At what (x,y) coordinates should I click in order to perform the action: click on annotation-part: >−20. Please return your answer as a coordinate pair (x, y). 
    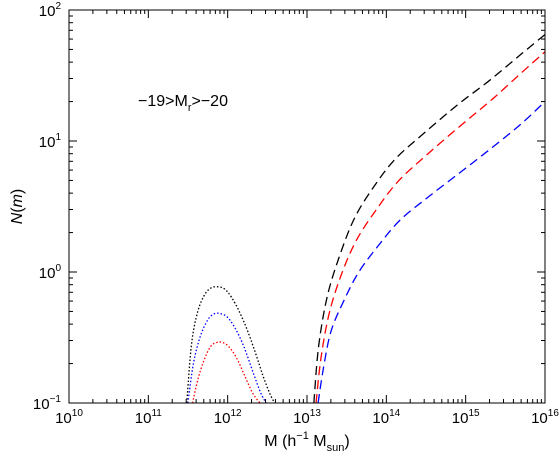
    Looking at the image, I should click on (209, 101).